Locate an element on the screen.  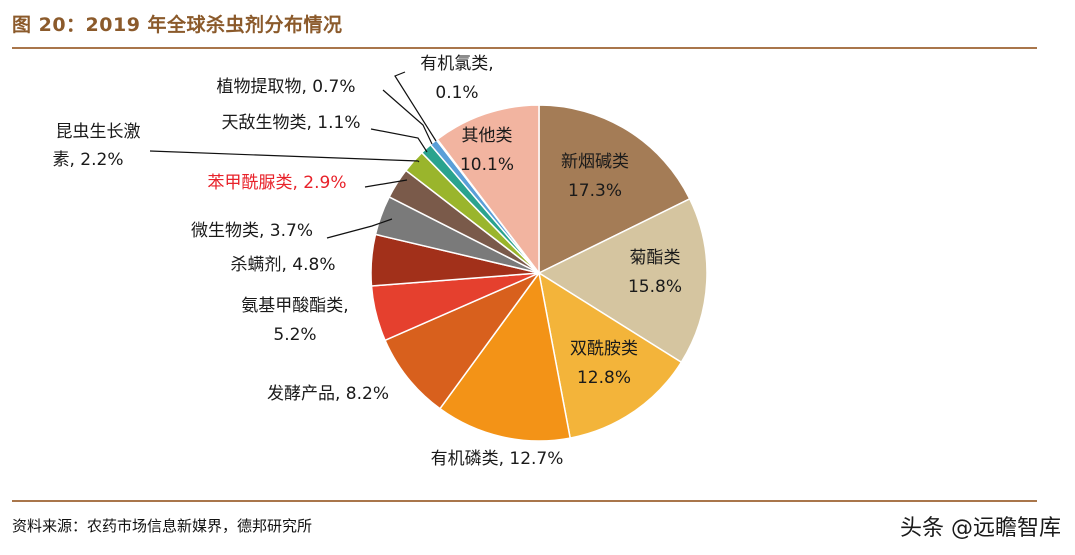
slice-label-10: 昆虫生长激素, 2.2% is located at coordinates (97, 146).